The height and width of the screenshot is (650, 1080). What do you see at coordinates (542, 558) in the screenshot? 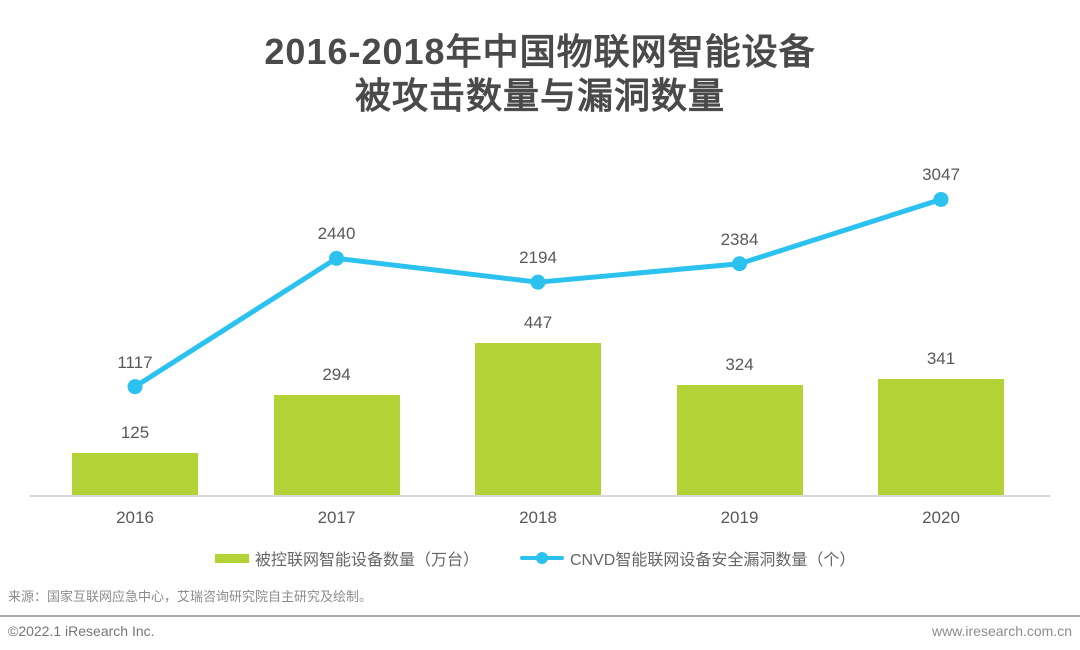
I see `line-legend-swatch` at bounding box center [542, 558].